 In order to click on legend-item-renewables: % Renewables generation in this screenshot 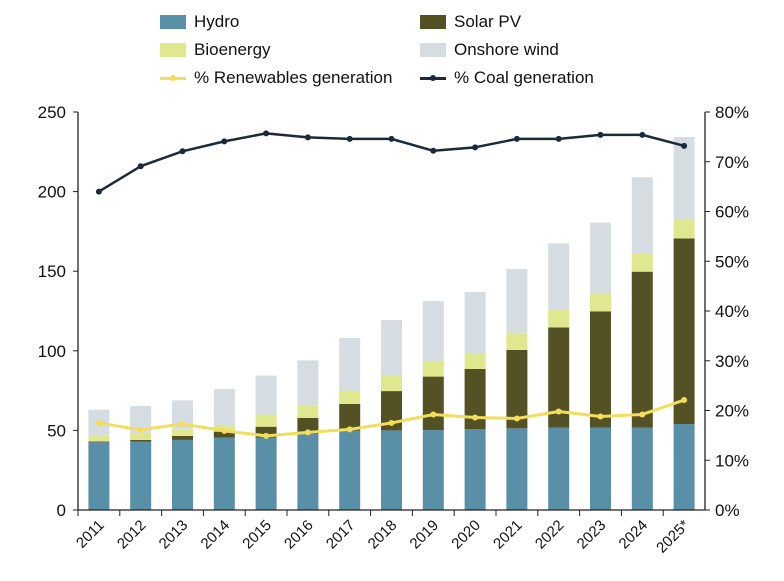, I will do `click(276, 78)`.